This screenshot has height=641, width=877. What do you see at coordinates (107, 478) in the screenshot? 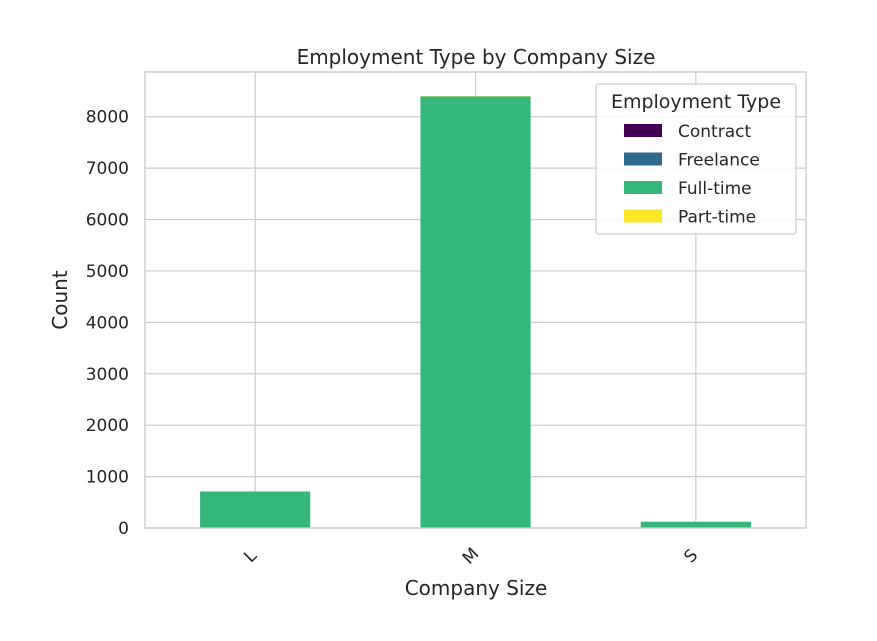
I see `y-tick-label: 1000` at bounding box center [107, 478].